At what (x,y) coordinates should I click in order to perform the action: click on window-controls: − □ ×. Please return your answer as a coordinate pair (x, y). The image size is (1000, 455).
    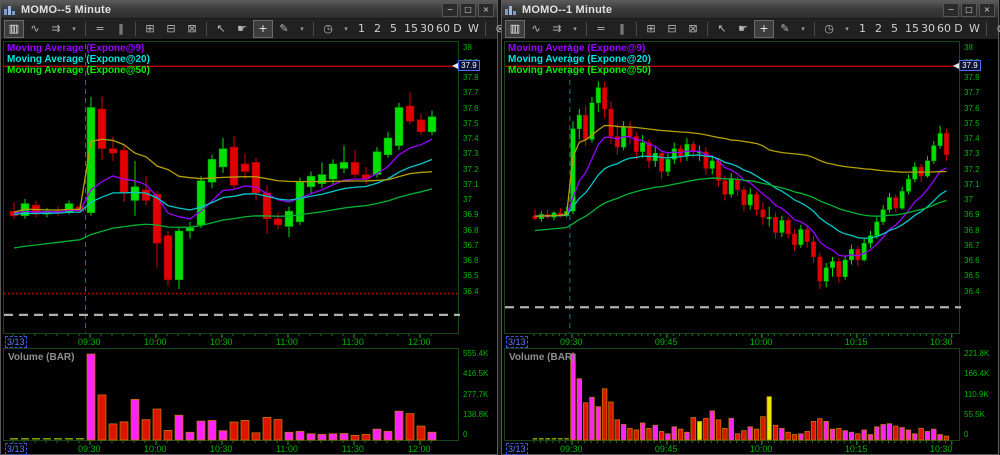
    Looking at the image, I should click on (468, 9).